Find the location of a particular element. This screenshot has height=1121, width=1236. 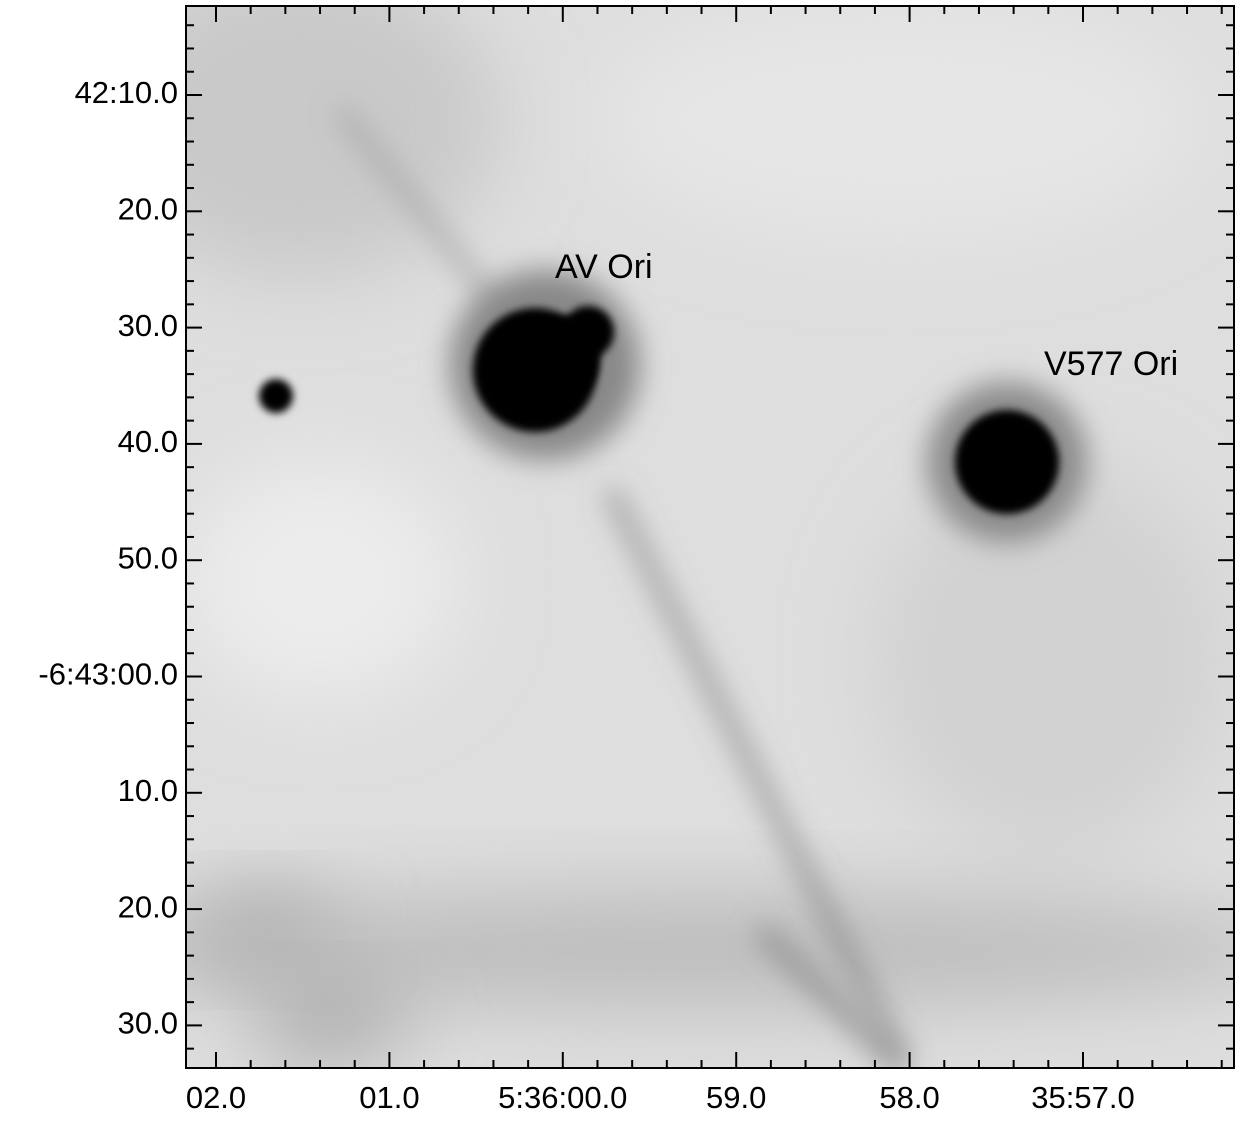

y-tick-label: -6:43:00.0 is located at coordinates (108, 674).